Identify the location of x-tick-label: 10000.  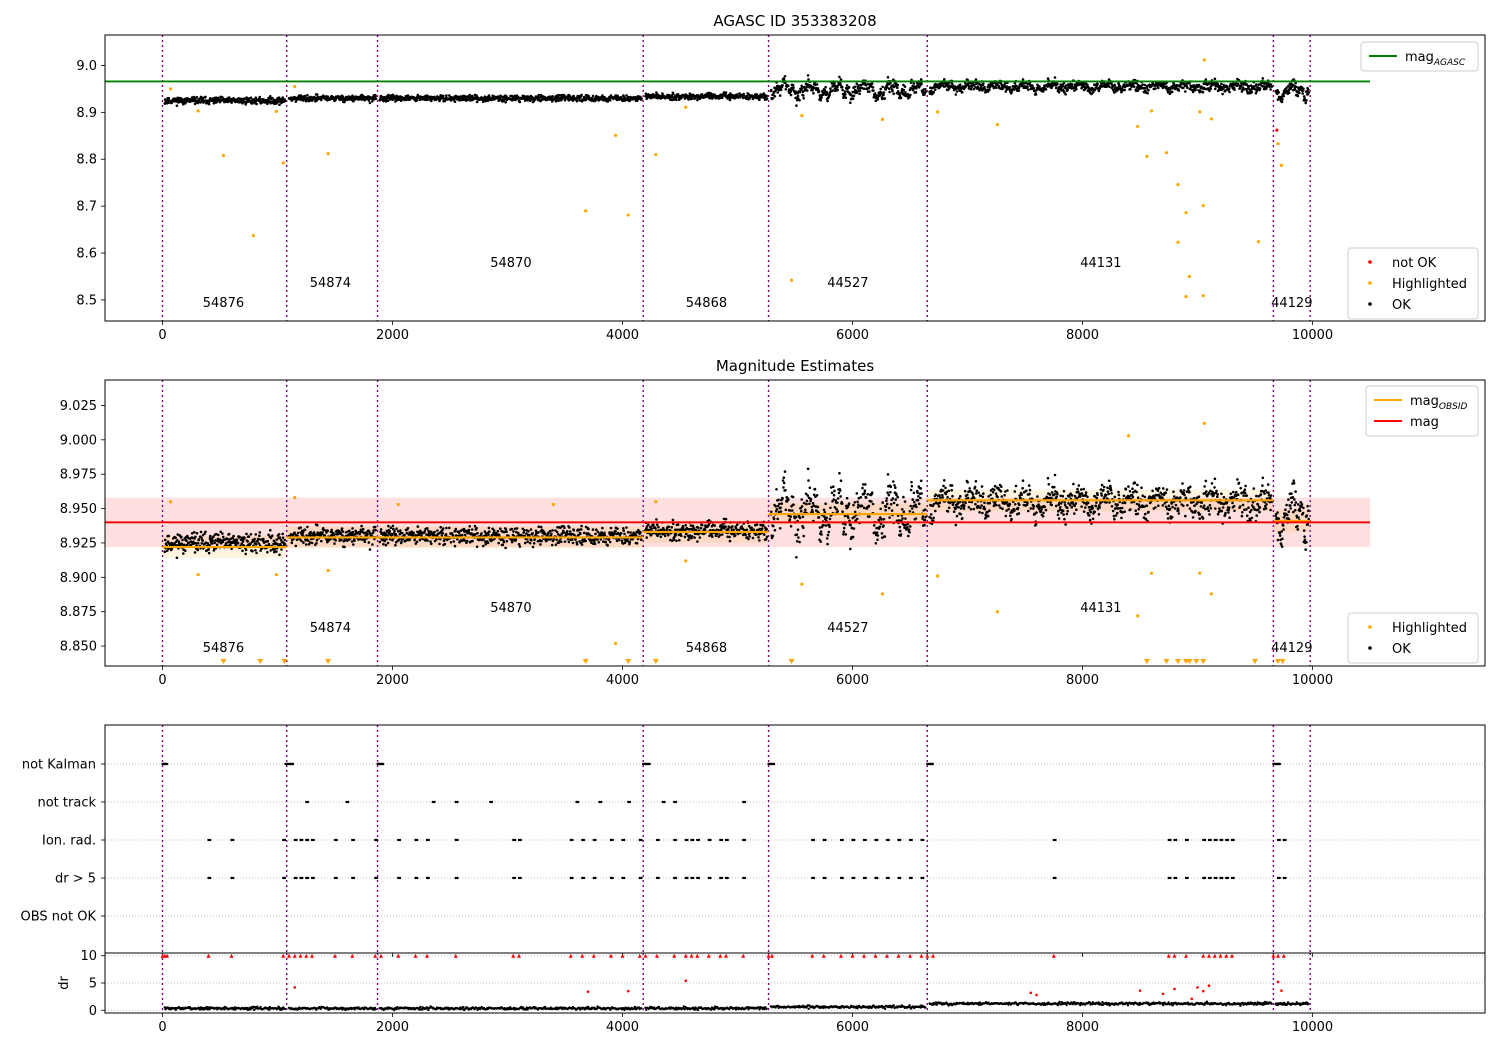
(1312, 335).